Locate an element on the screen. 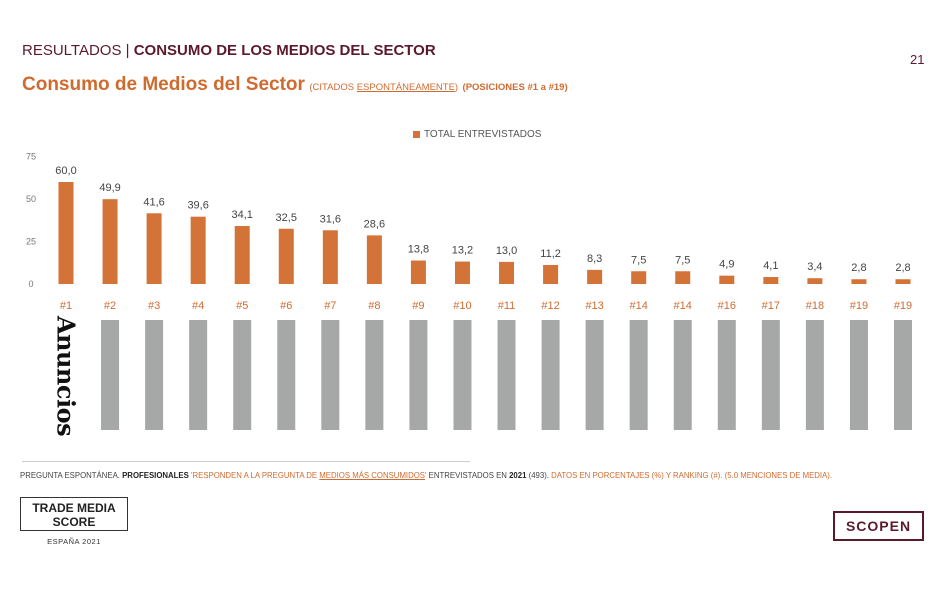 The image size is (944, 600). subtitle-main: Consumo de Medios del Sector is located at coordinates (163, 84).